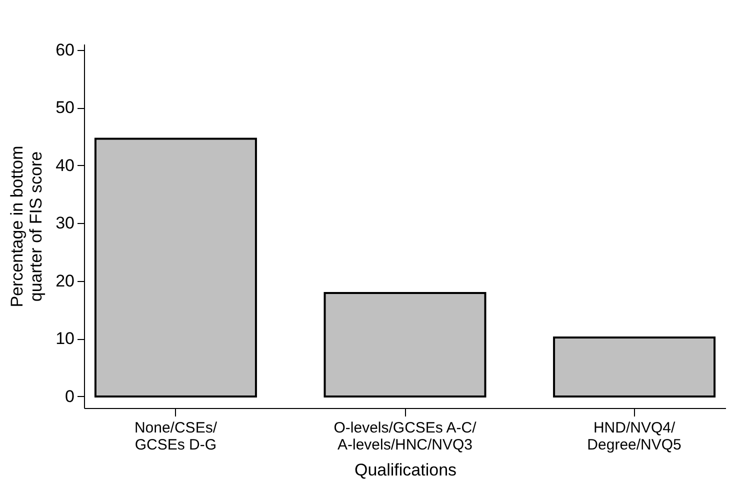  Describe the element at coordinates (176, 437) in the screenshot. I see `x-tick-label: None/CSEs/ GCSEs D-G` at that location.